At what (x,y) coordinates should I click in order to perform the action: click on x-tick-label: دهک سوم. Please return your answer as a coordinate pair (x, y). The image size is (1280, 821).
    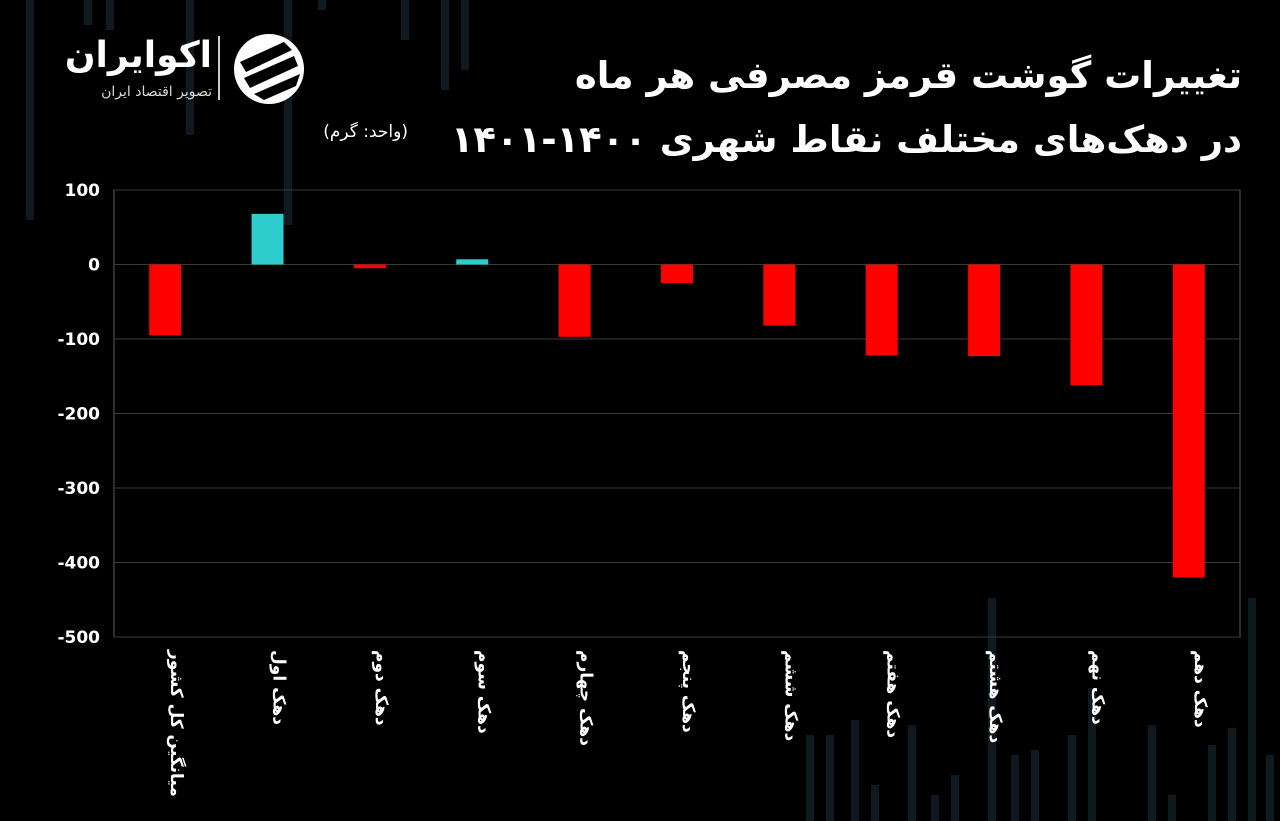
    Looking at the image, I should click on (483, 692).